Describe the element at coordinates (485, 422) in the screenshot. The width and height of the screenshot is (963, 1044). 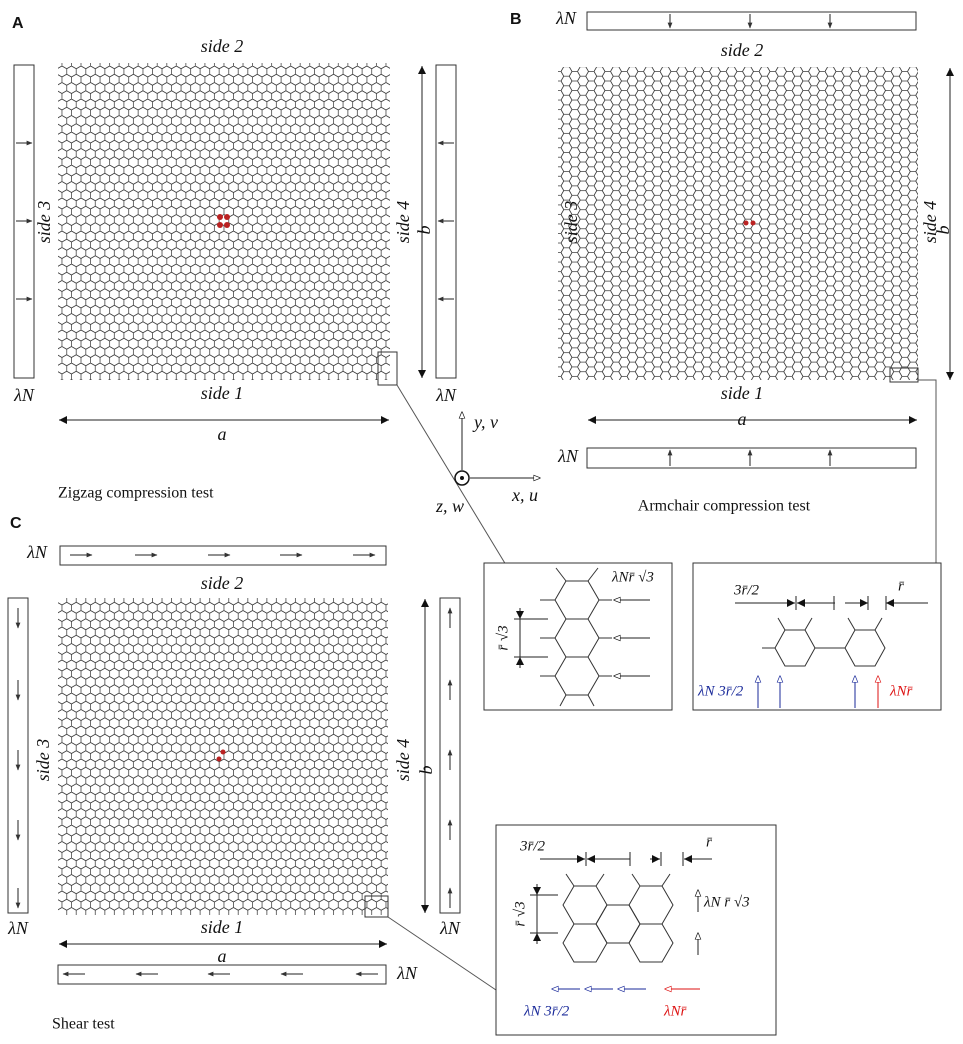
I see `axis-label: y, v` at that location.